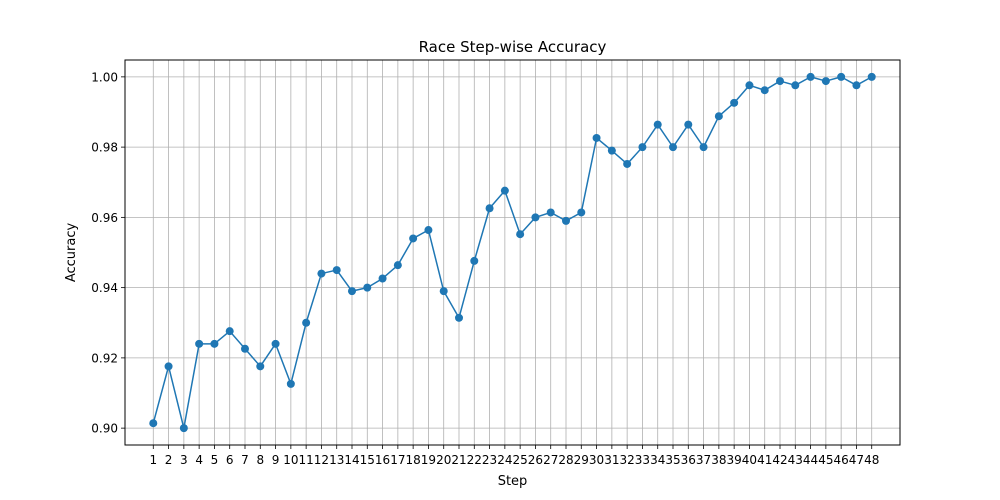 The image size is (1000, 500). Describe the element at coordinates (397, 460) in the screenshot. I see `x-tick-label: 17` at that location.